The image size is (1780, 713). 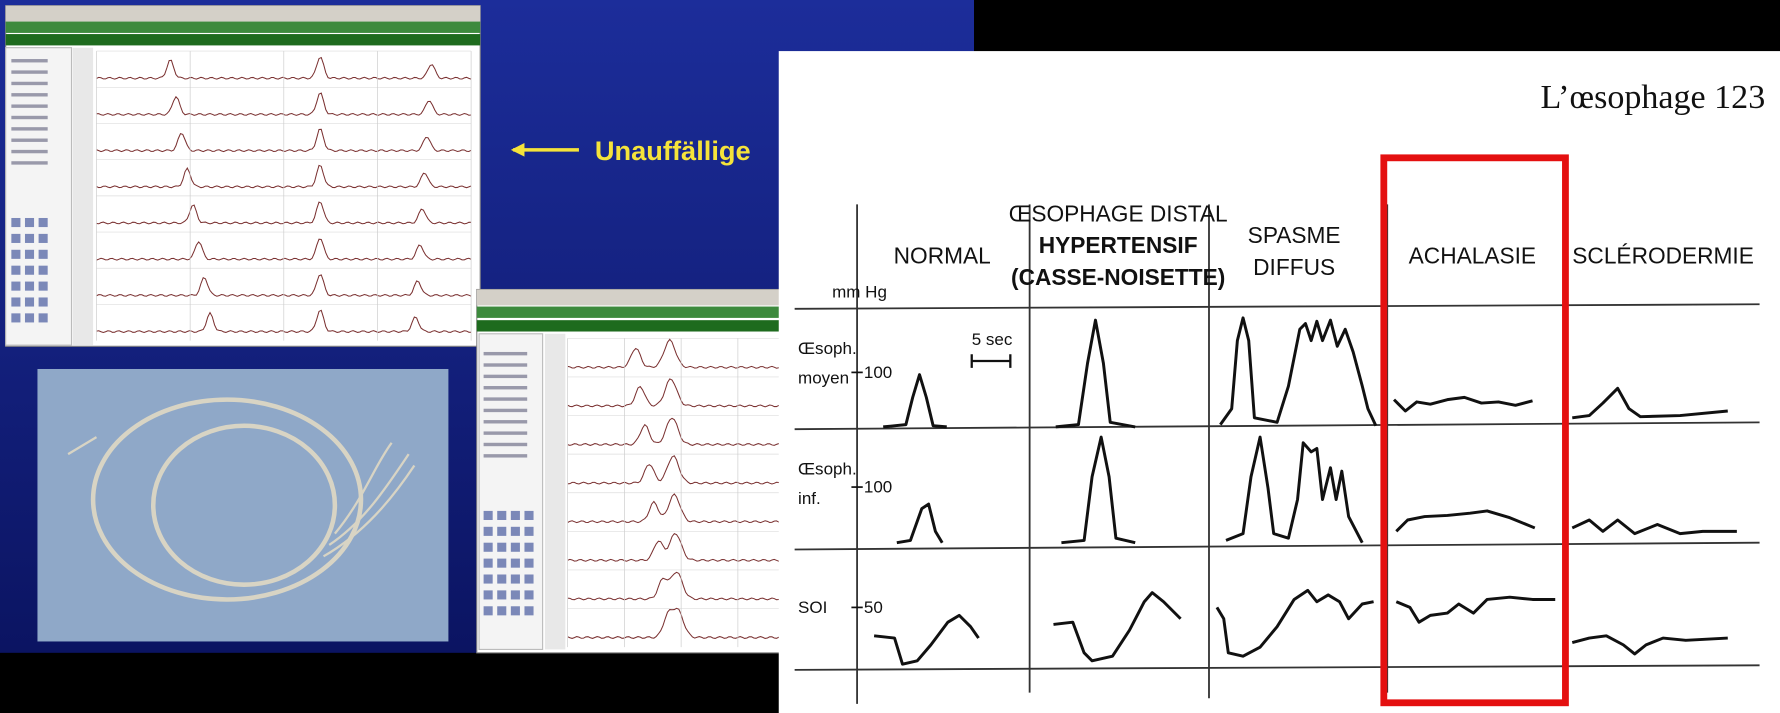 What do you see at coordinates (823, 378) in the screenshot?
I see `row-label: moyen` at bounding box center [823, 378].